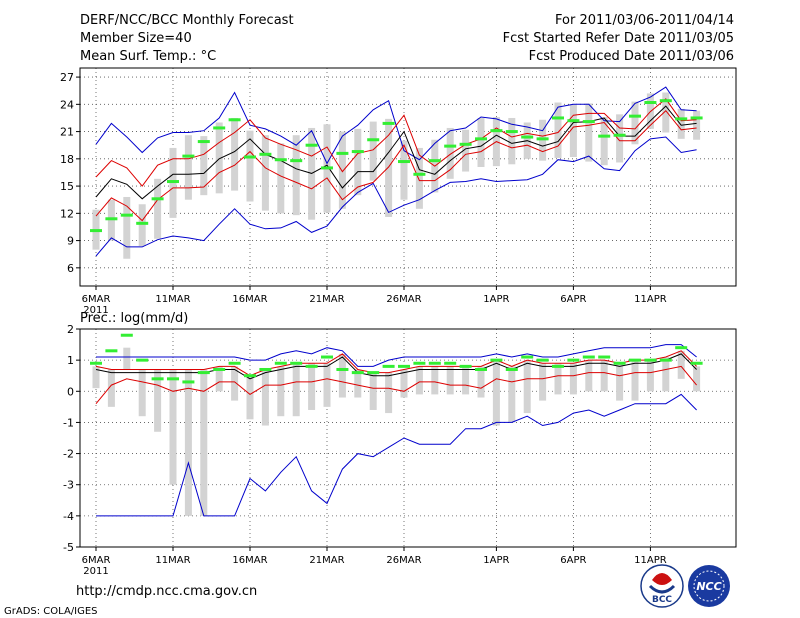  I want to click on figure-title: DERF/NCC/BCC Monthly Forecast, so click(187, 20).